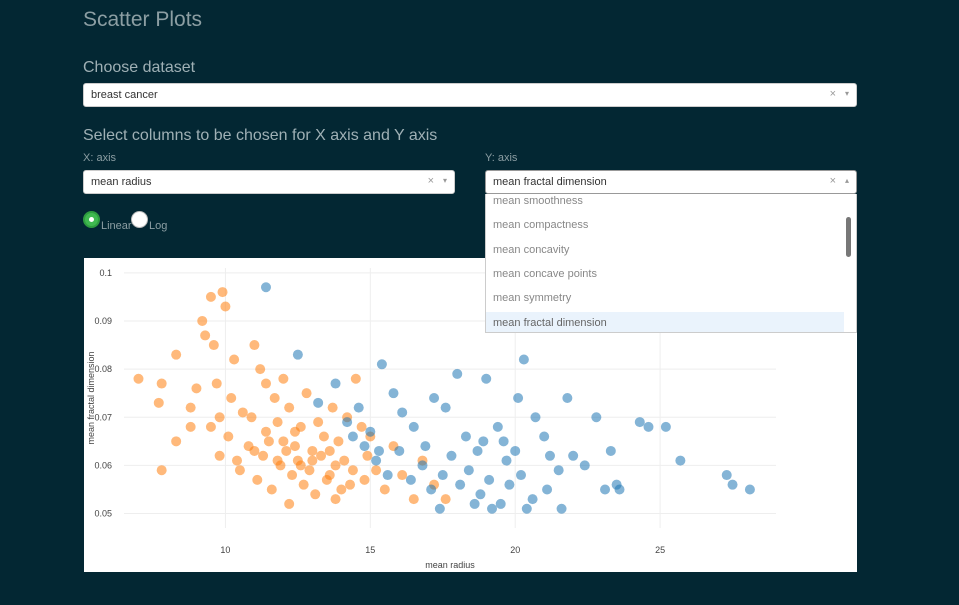  I want to click on dropdown-option: mean compactness, so click(541, 225).